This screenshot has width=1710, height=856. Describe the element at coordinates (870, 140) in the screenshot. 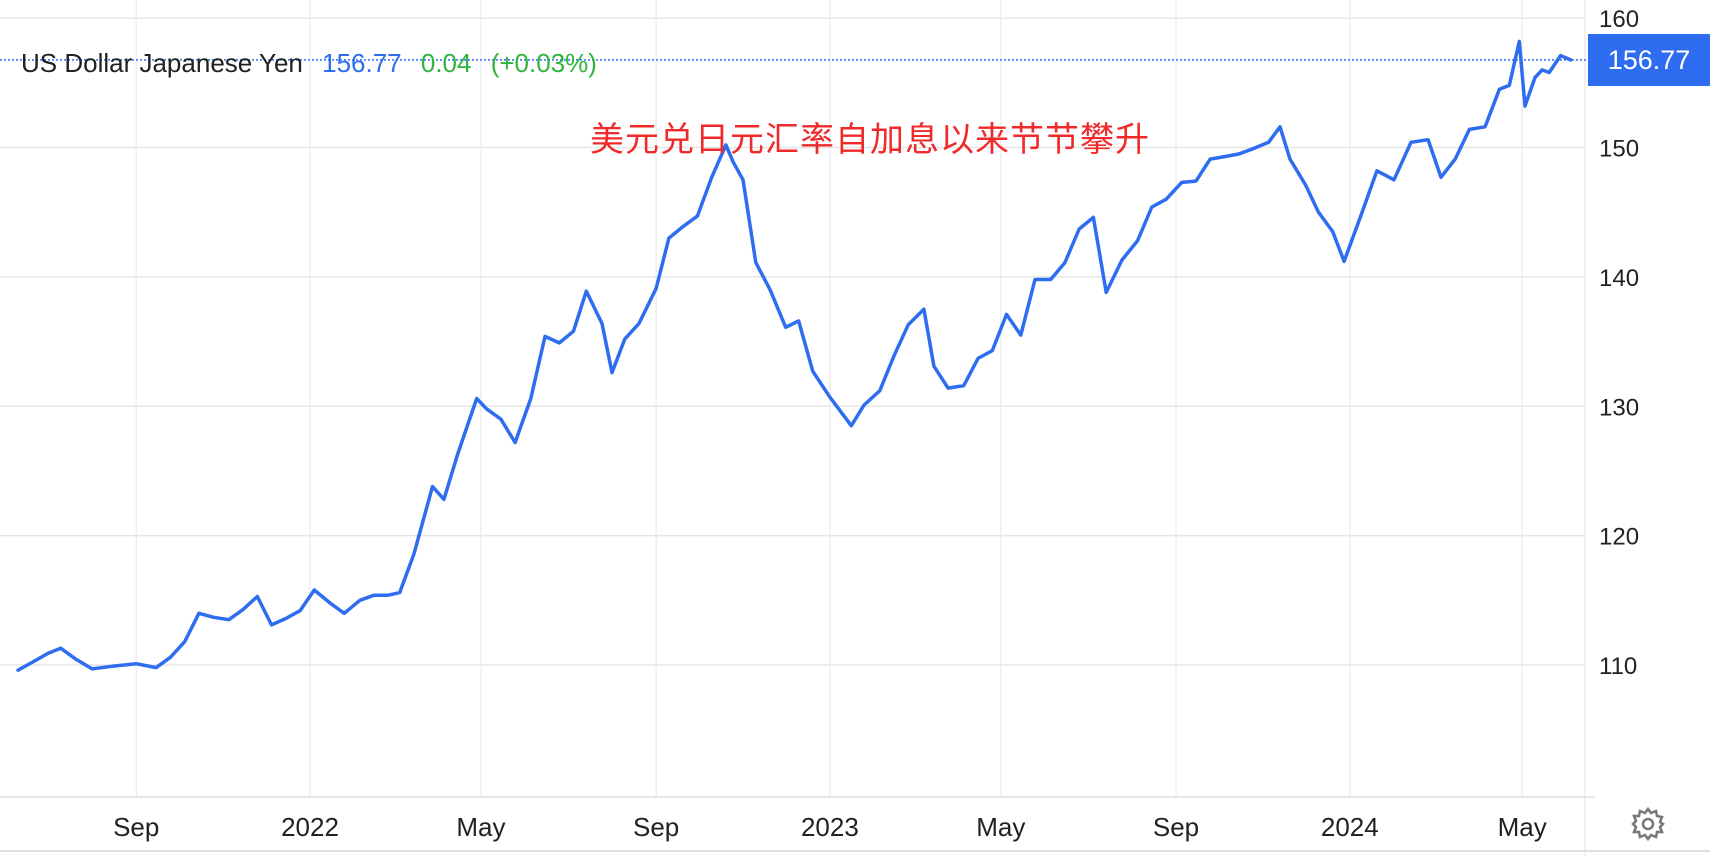

I see `chart-annotation: 美元兑日元汇率自加息以来节节攀升` at that location.